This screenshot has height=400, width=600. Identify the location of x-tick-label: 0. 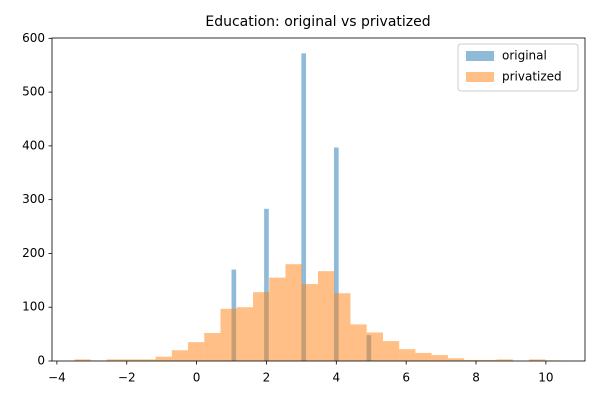
(197, 378).